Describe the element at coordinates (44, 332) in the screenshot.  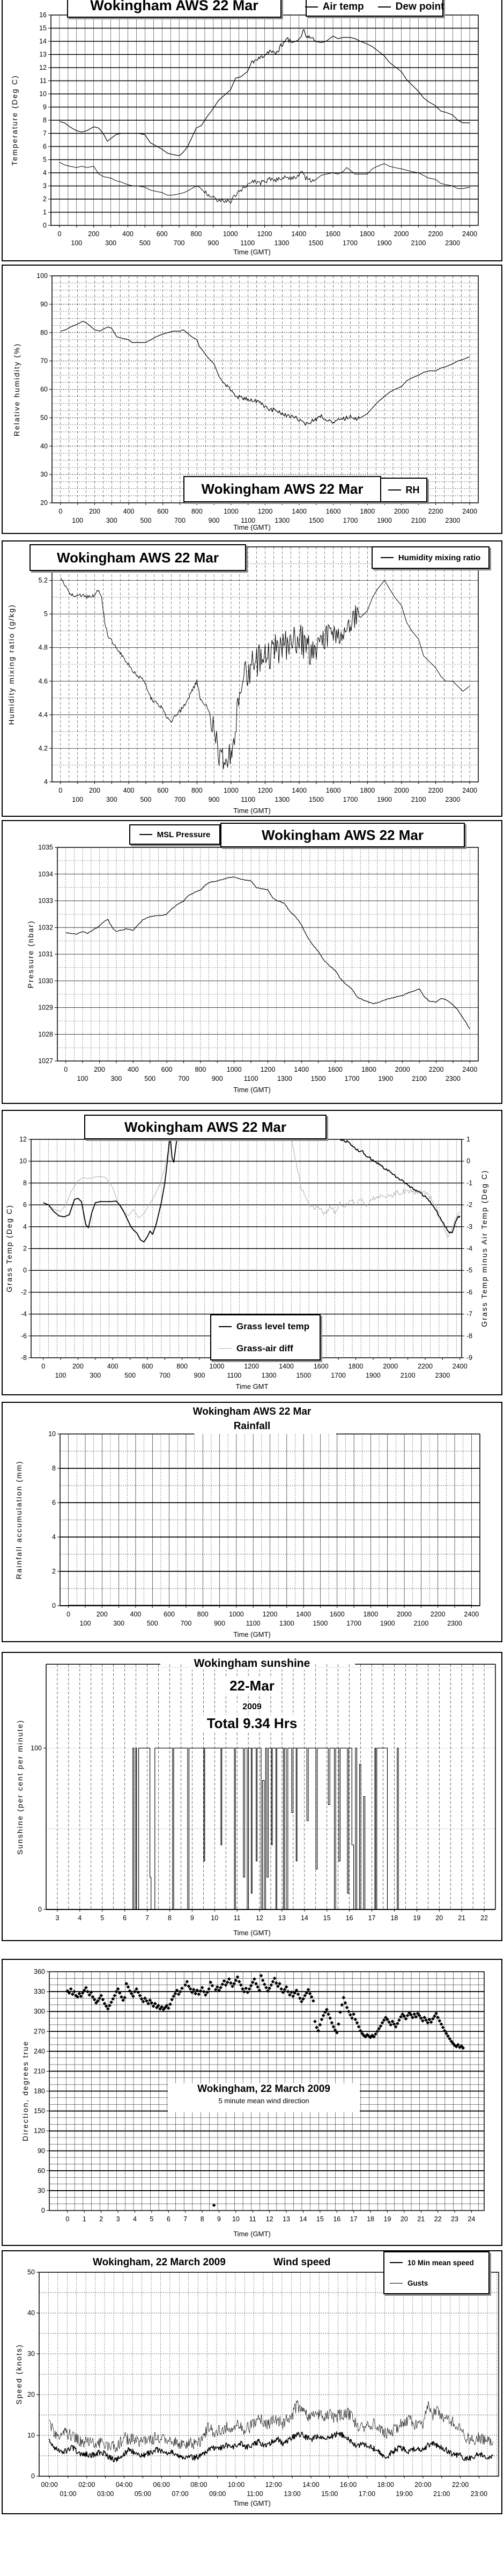
I see `svg-text: 80` at that location.